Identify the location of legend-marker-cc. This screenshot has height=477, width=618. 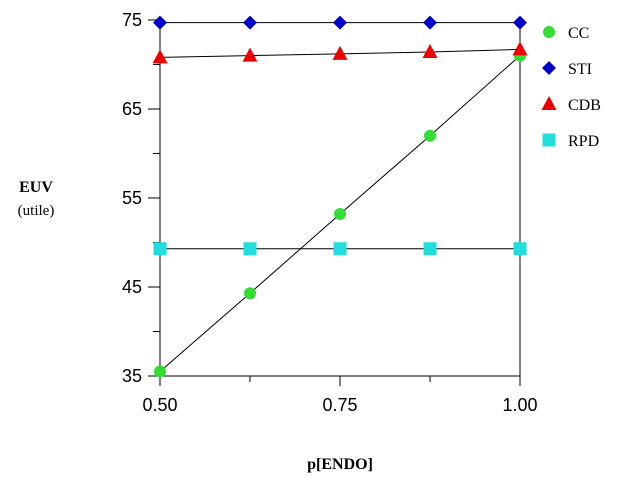
(549, 32).